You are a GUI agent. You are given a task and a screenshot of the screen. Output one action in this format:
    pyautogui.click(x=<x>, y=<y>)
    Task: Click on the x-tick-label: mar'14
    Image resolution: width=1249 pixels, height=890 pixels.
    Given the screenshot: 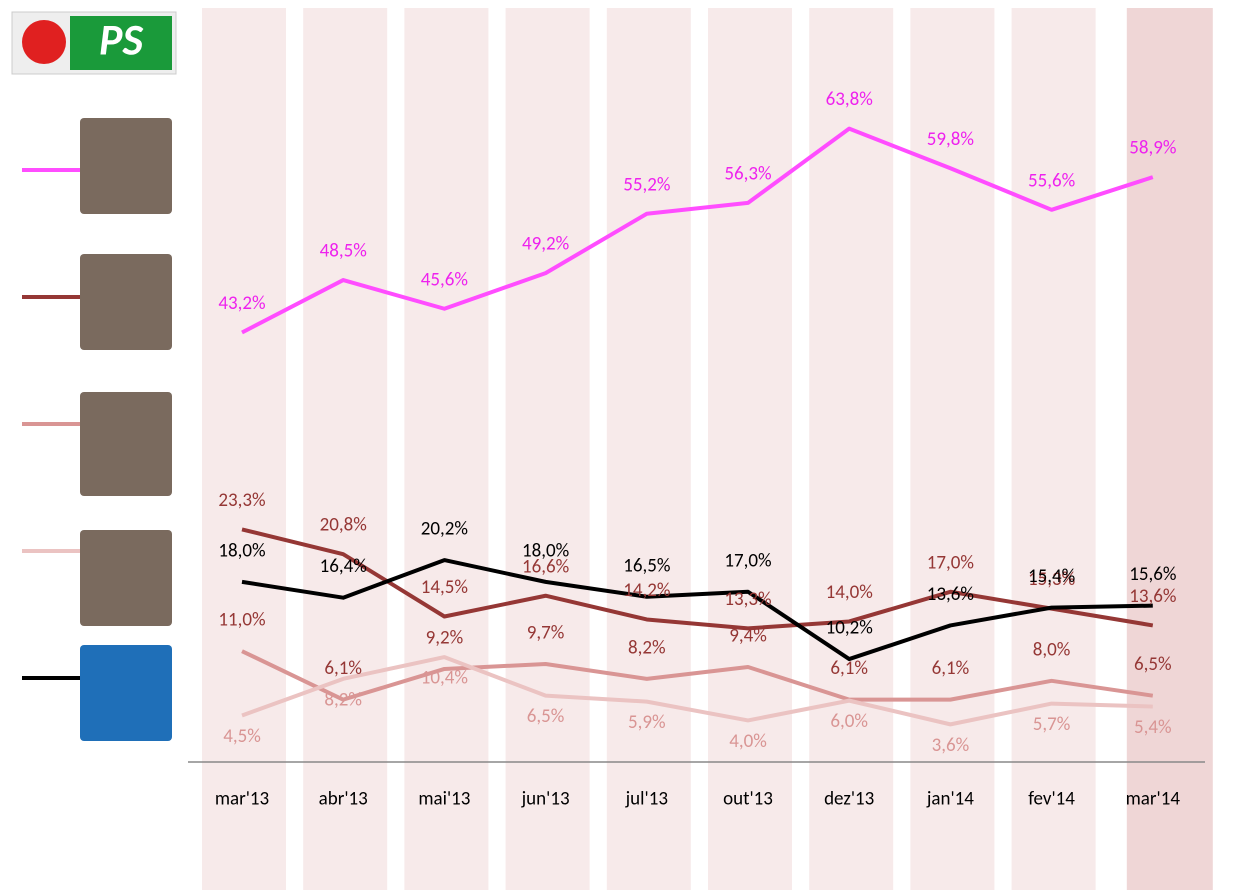 What is the action you would take?
    pyautogui.click(x=1153, y=799)
    